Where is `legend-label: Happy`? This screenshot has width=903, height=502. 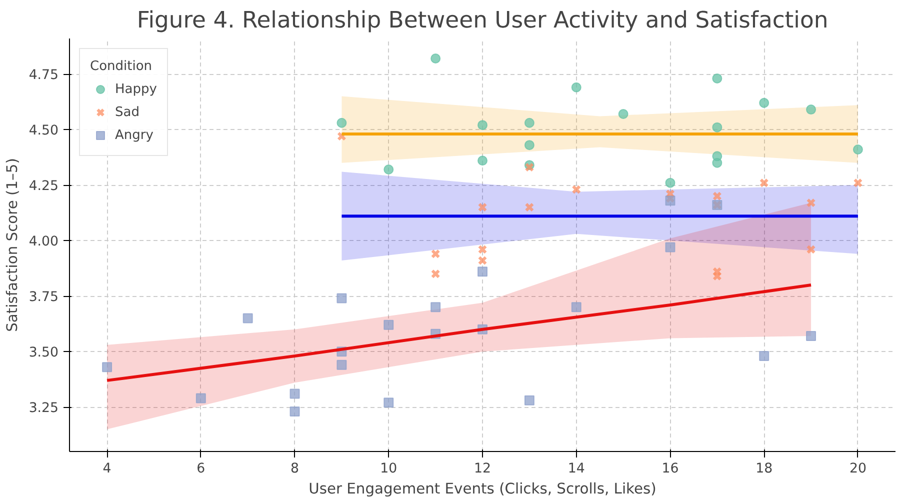
legend-label: Happy is located at coordinates (136, 89).